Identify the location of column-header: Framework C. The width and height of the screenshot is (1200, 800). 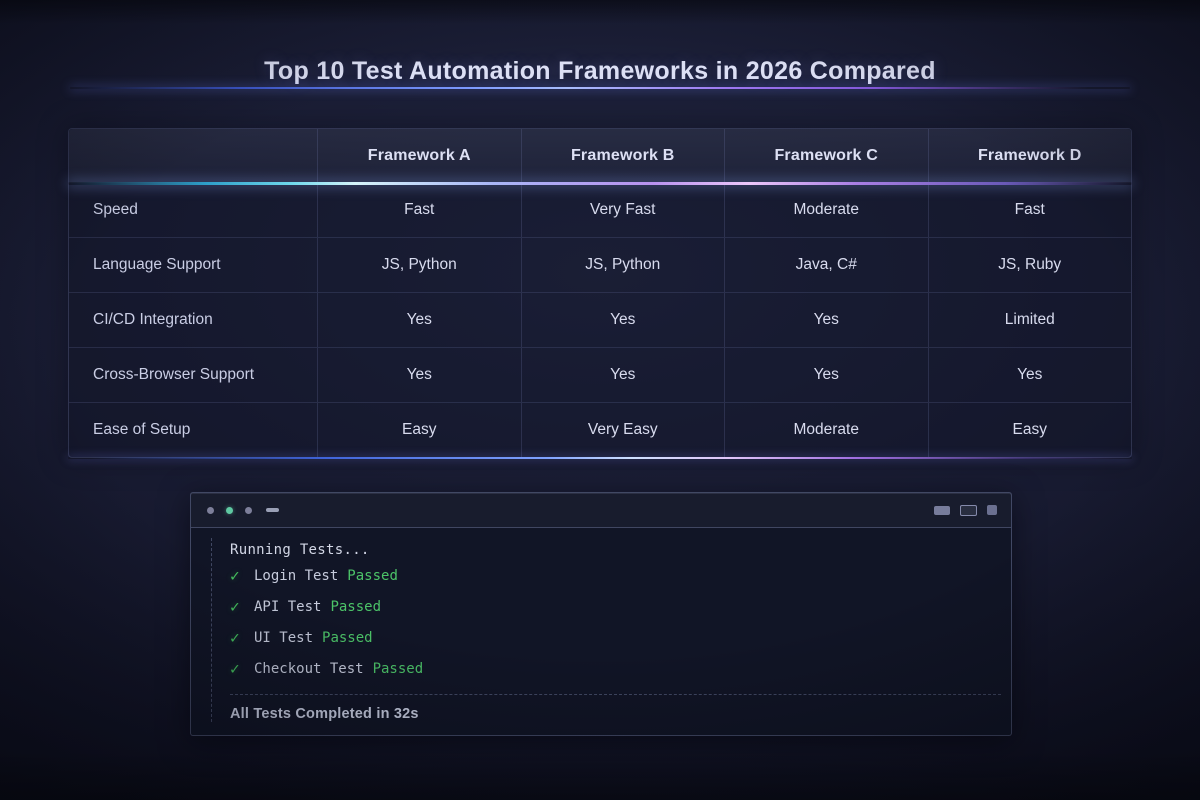
(826, 156).